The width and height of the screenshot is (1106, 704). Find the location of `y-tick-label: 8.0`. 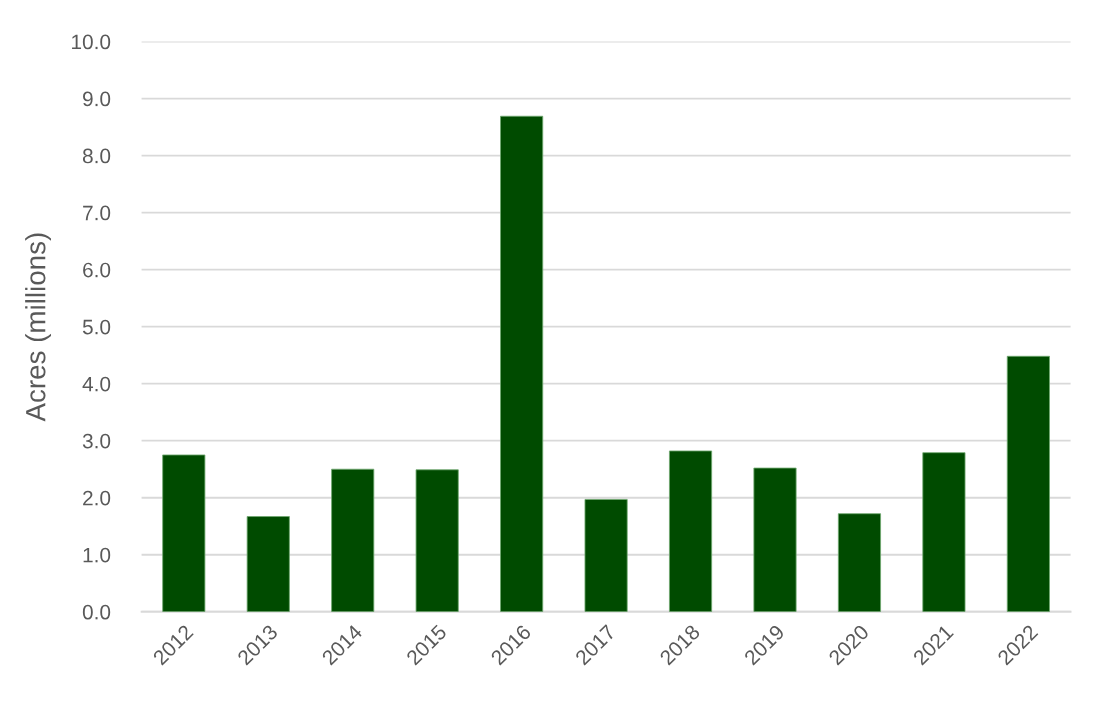

y-tick-label: 8.0 is located at coordinates (96, 156).